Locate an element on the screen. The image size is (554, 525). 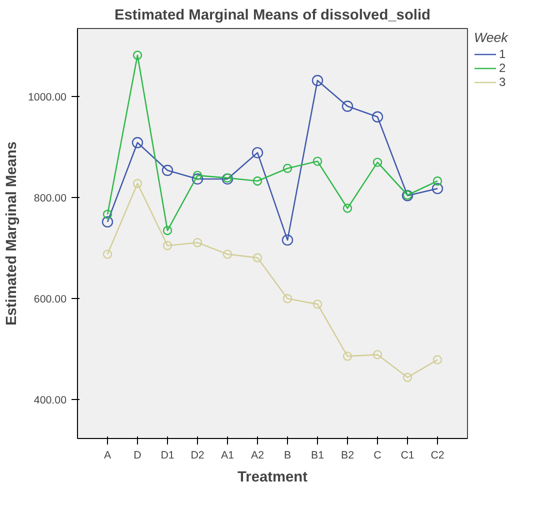
x-tick-label: B2 is located at coordinates (347, 456).